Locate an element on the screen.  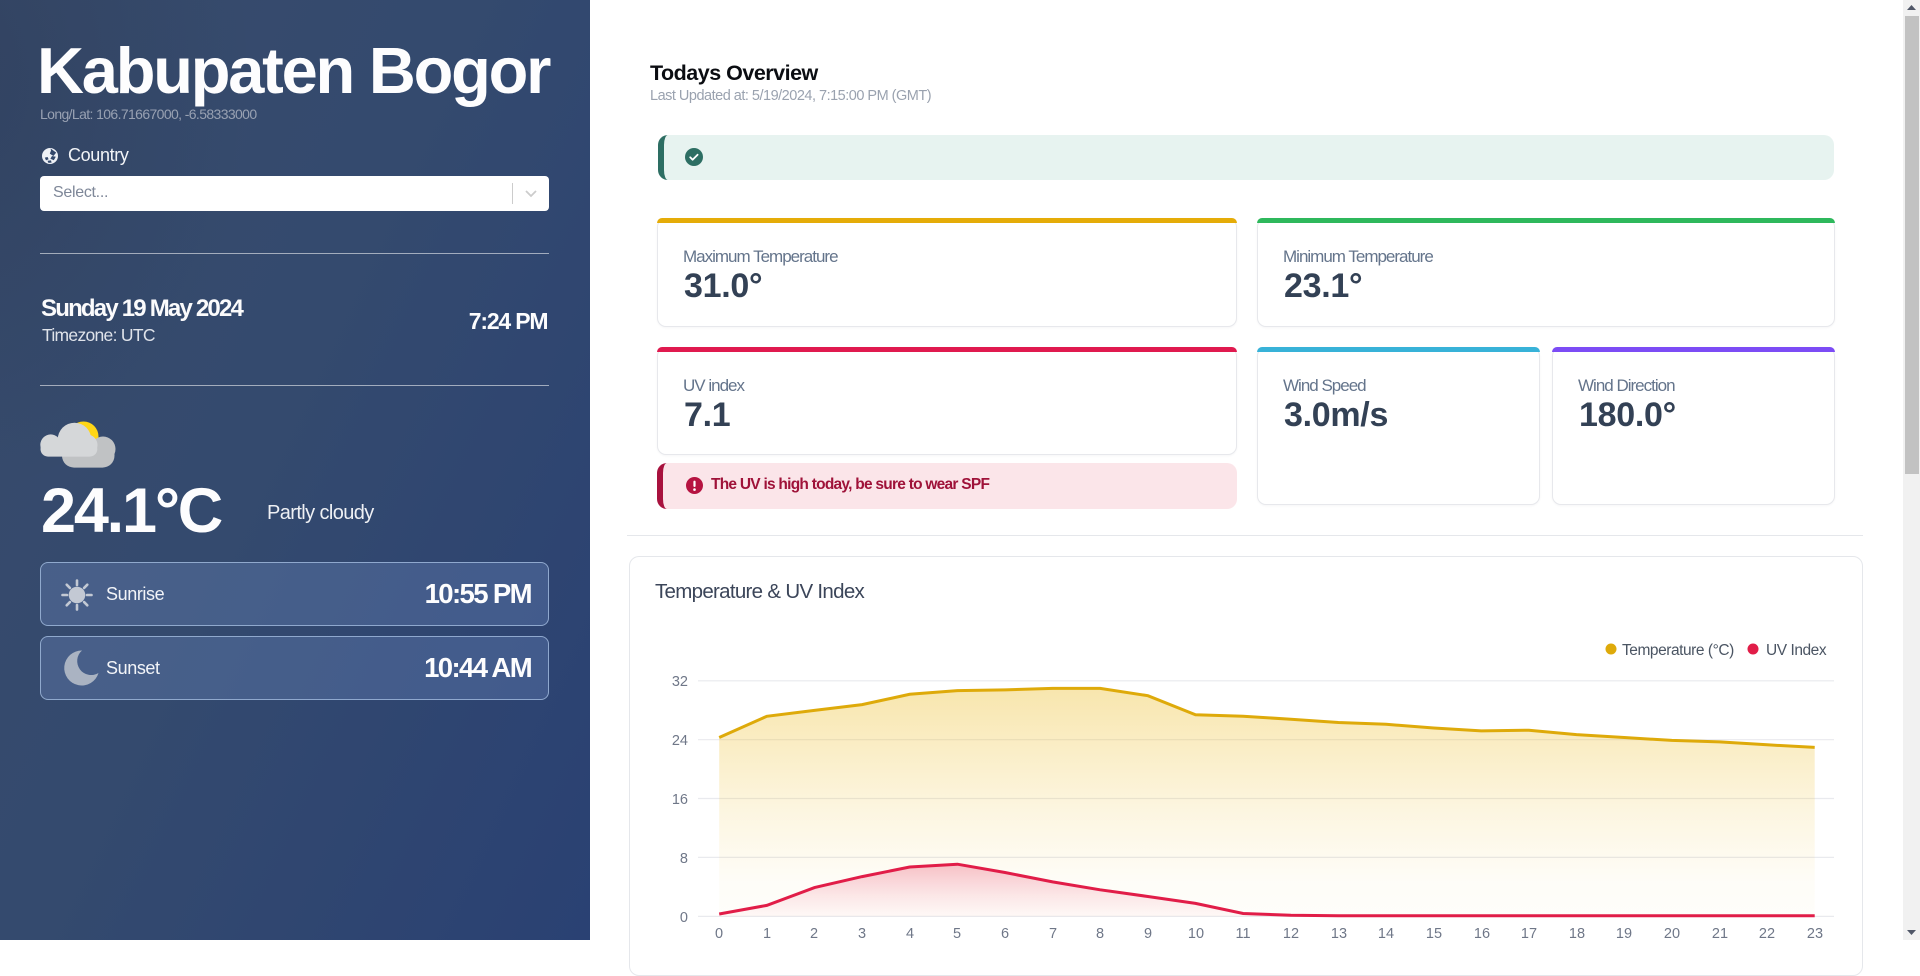
svg-text: 10 is located at coordinates (1196, 933).